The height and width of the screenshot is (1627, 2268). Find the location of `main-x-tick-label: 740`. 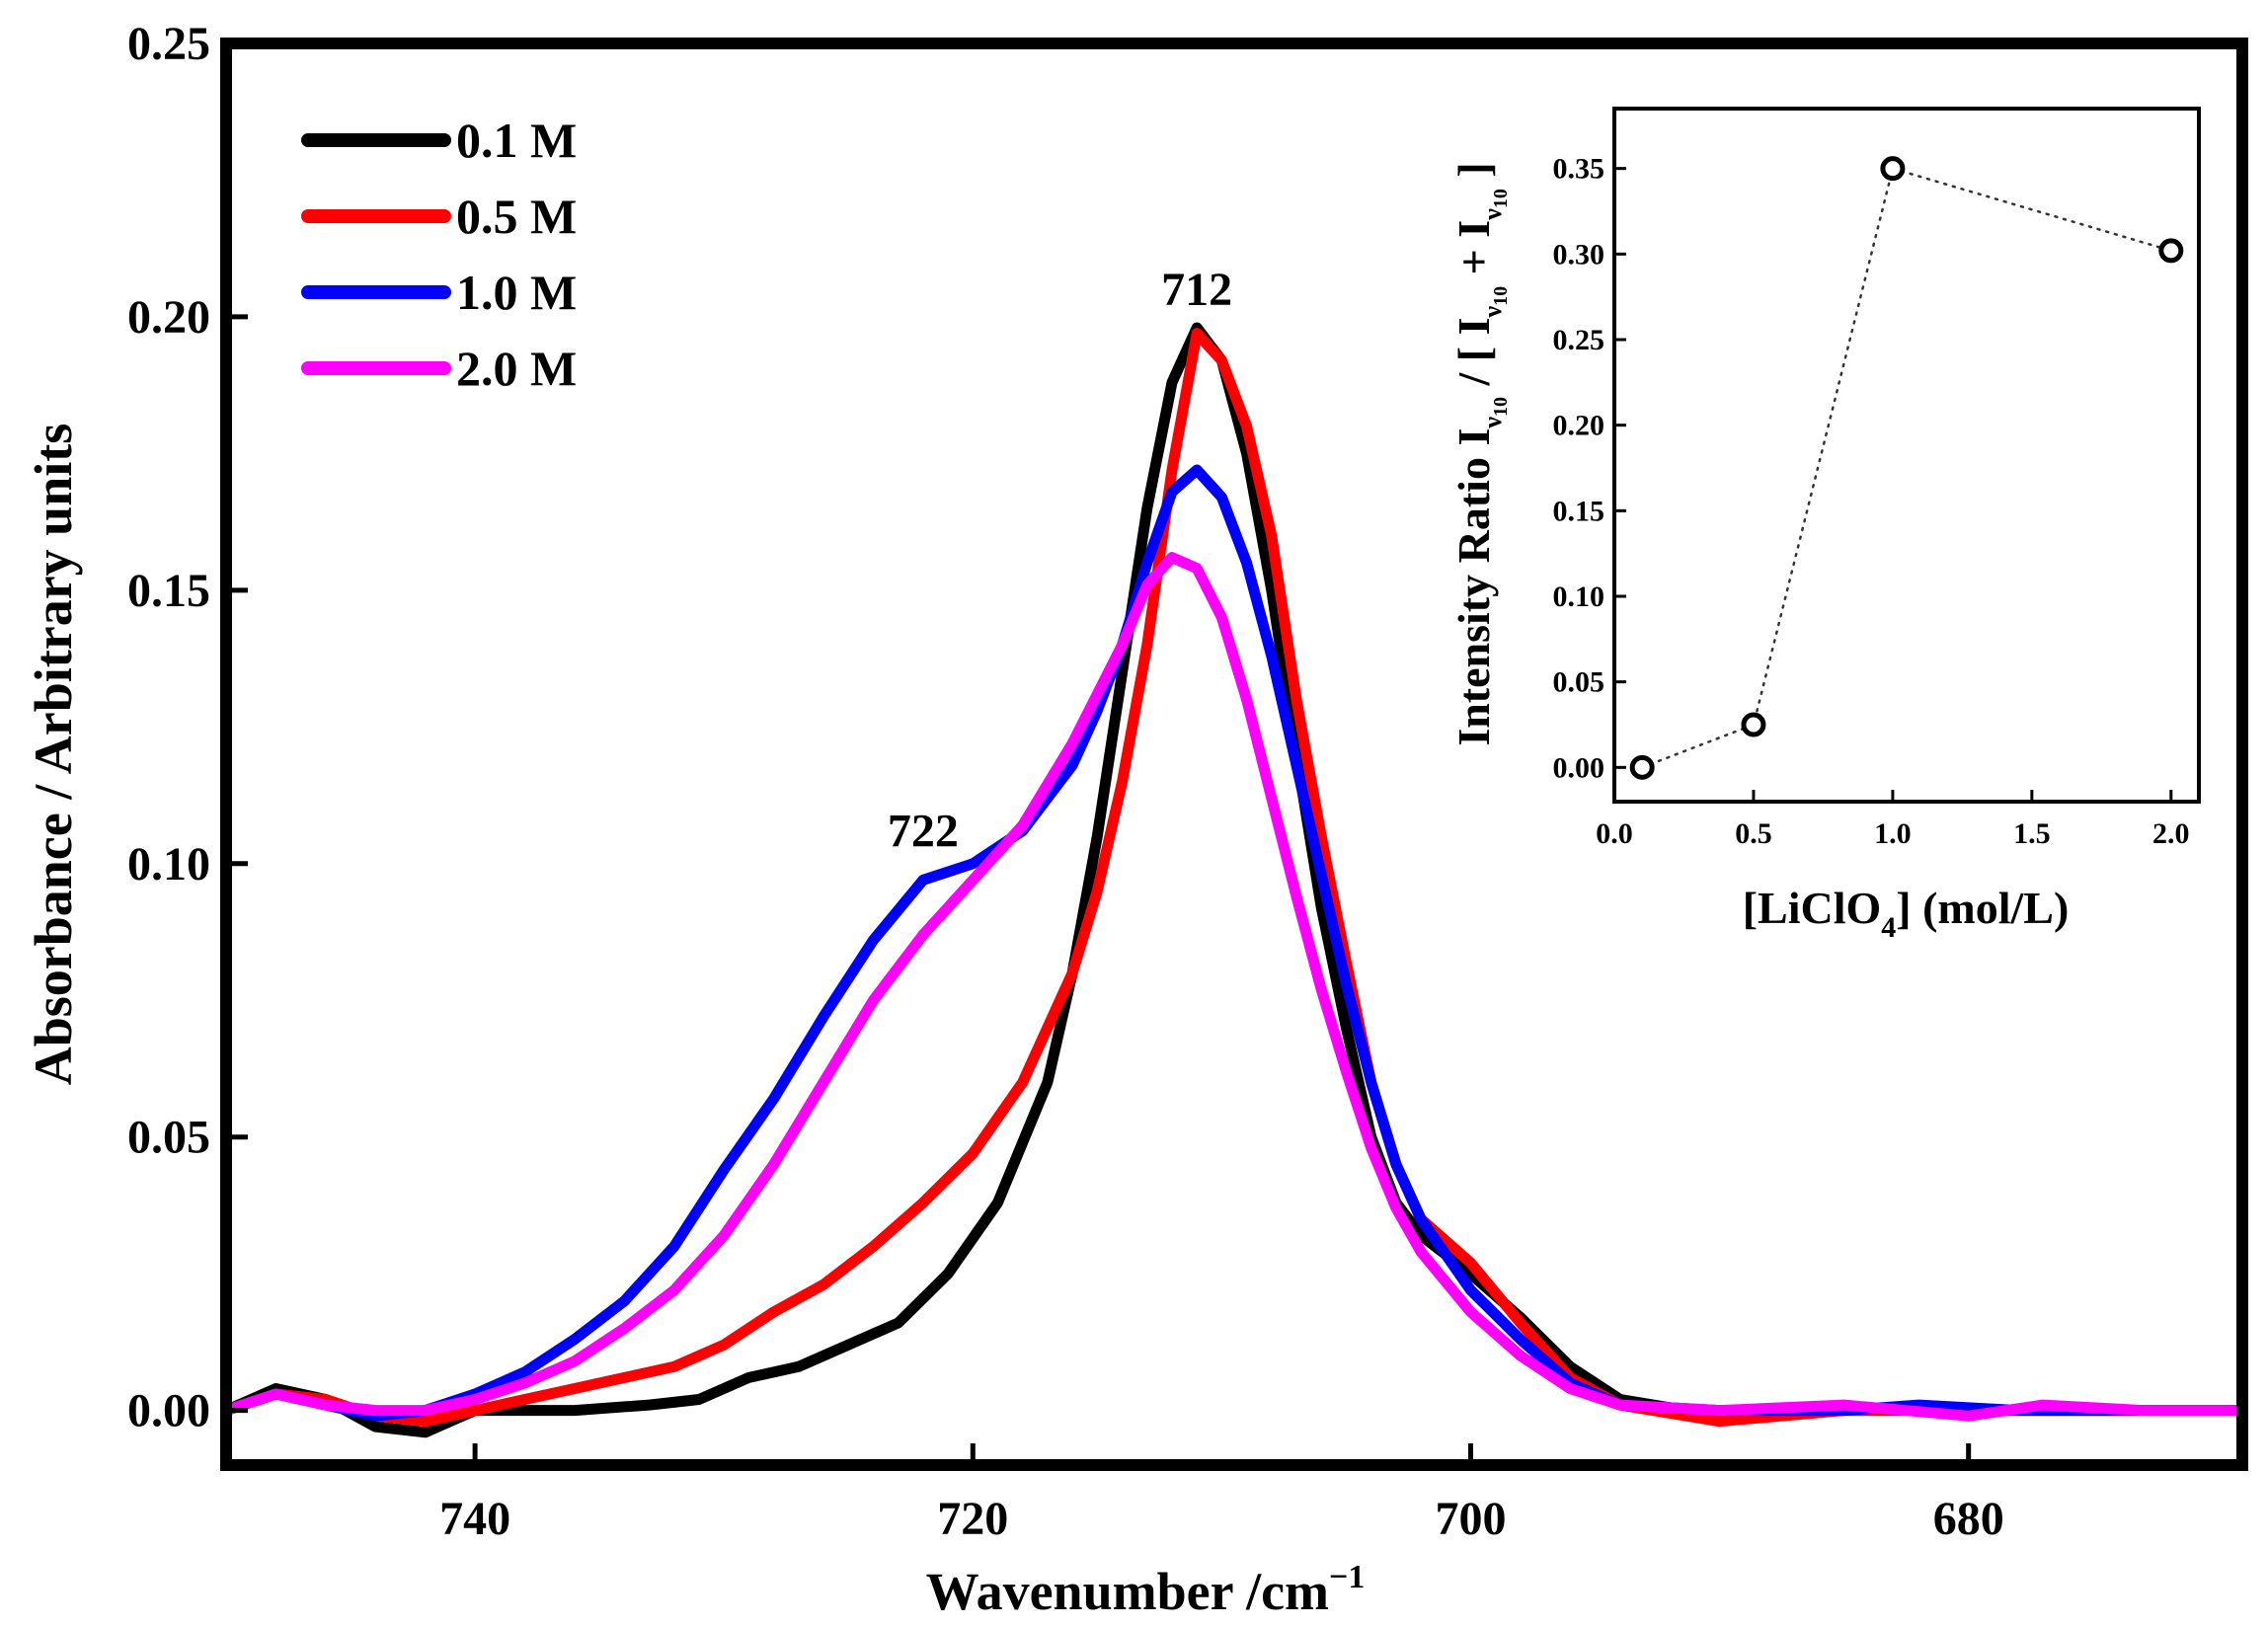

main-x-tick-label: 740 is located at coordinates (474, 1519).